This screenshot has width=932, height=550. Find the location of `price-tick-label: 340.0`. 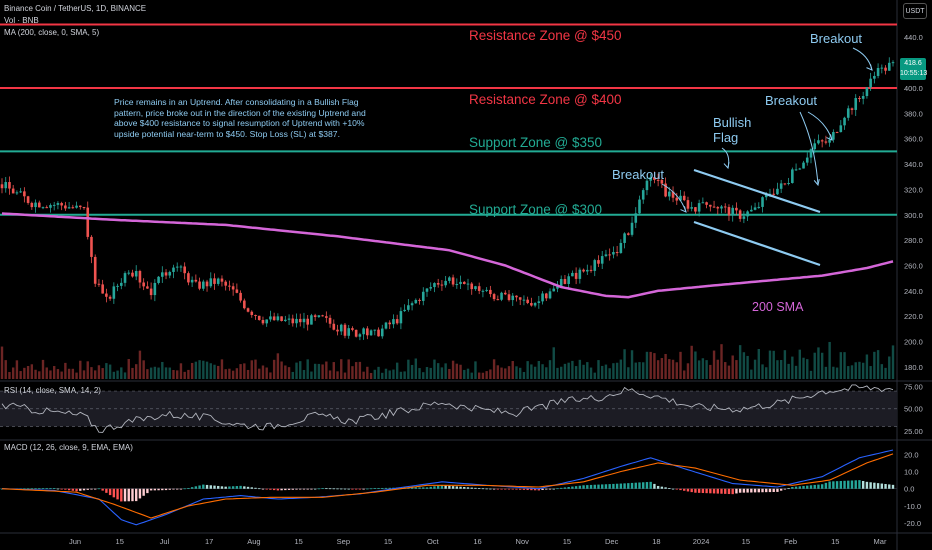

price-tick-label: 340.0 is located at coordinates (913, 164).